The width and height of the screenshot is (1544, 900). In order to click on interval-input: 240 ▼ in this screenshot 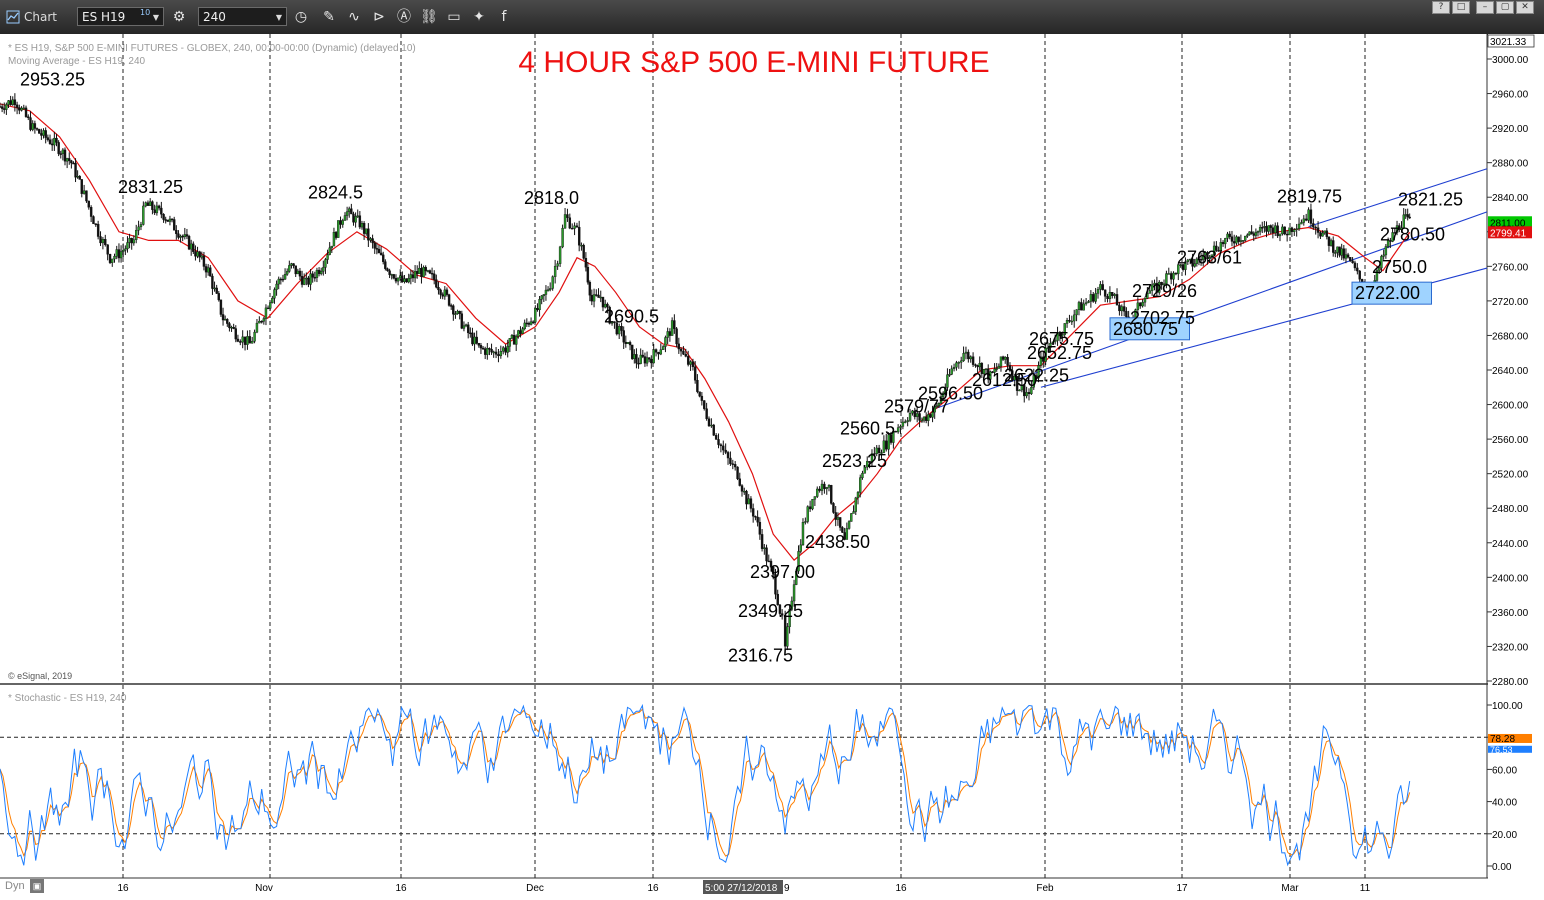, I will do `click(242, 16)`.